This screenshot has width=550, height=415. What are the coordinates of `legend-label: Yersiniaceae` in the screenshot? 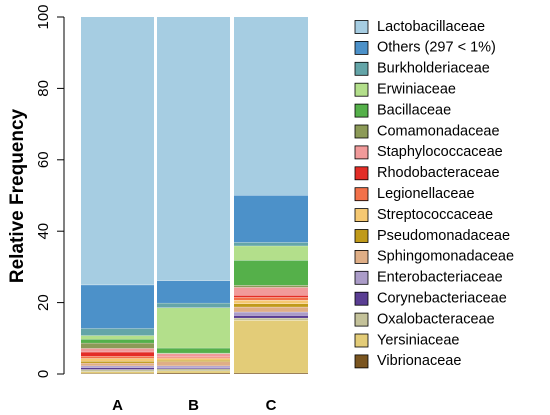 It's located at (418, 340).